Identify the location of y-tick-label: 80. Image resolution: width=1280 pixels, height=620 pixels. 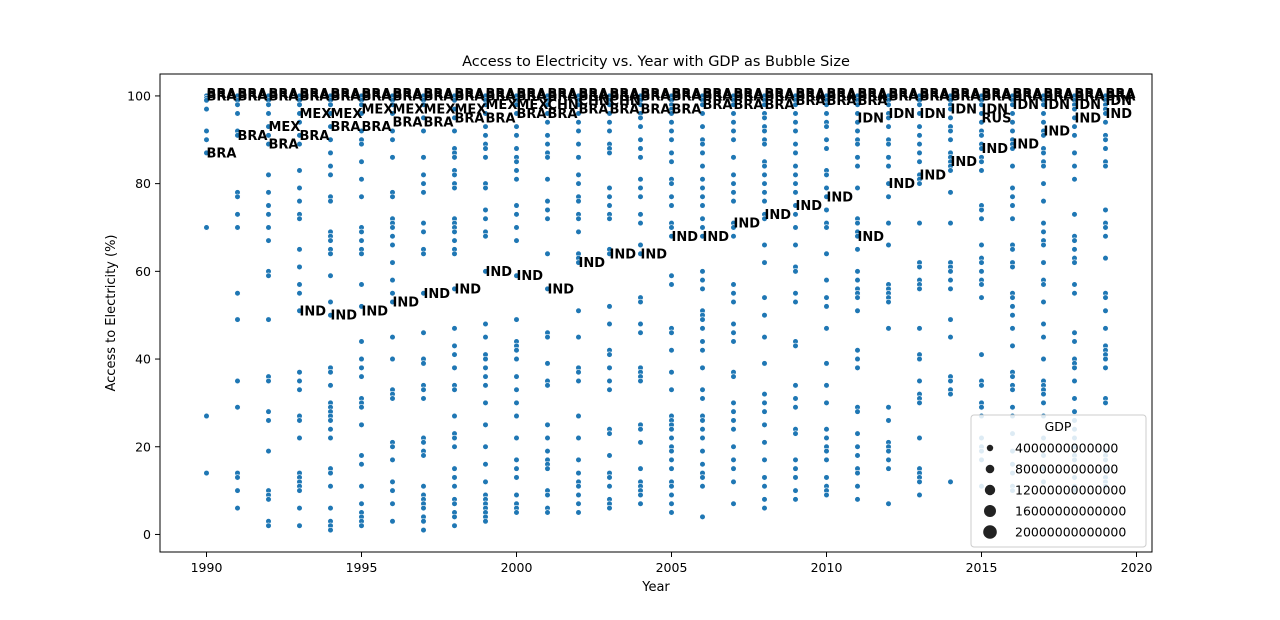
(143, 183).